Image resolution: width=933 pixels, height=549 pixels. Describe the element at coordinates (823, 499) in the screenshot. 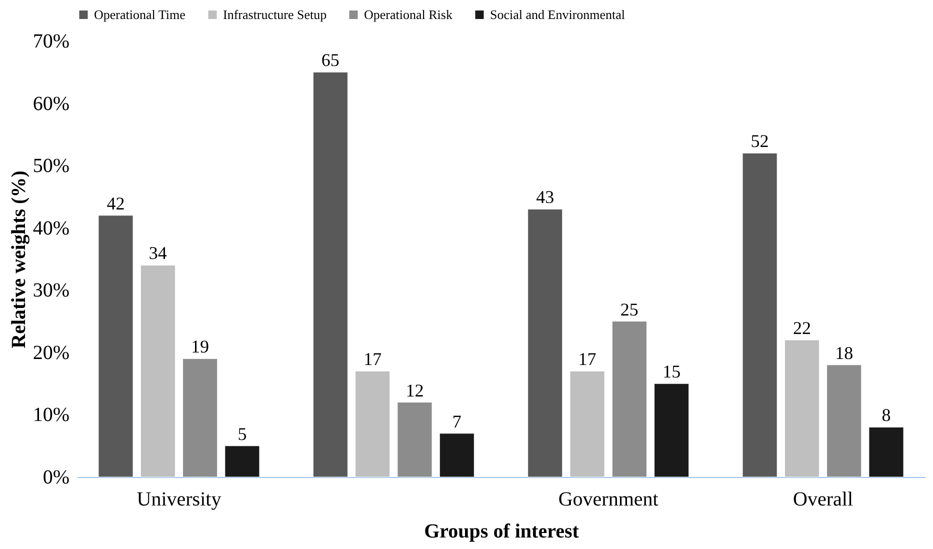

I see `x-tick-label: Overall` at that location.